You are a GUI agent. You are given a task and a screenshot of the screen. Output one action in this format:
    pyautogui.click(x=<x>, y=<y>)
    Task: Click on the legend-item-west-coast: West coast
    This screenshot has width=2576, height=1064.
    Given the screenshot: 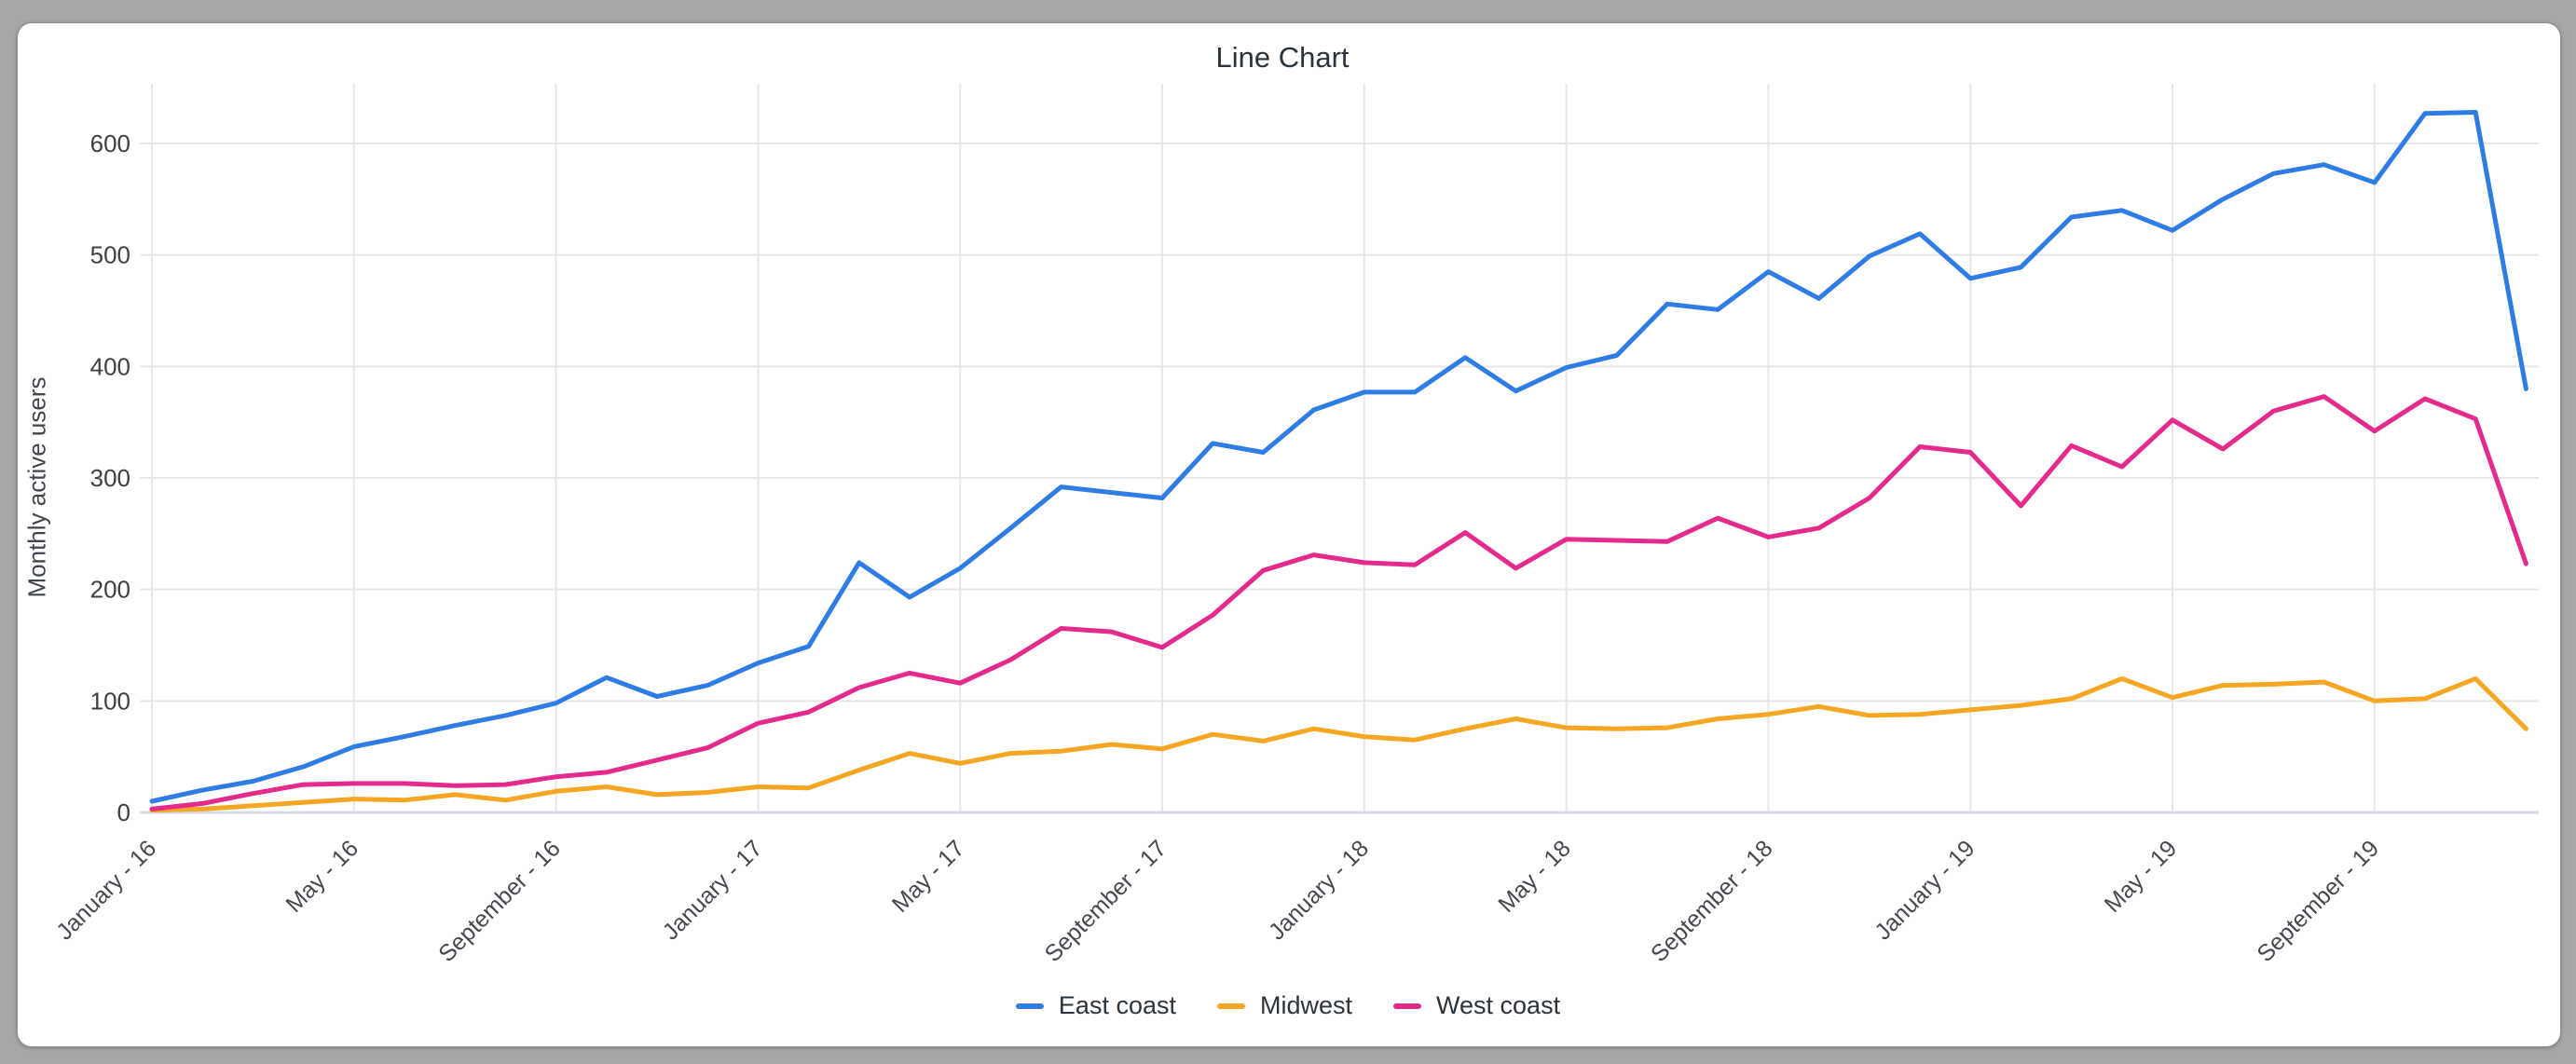 What is the action you would take?
    pyautogui.click(x=1476, y=1005)
    